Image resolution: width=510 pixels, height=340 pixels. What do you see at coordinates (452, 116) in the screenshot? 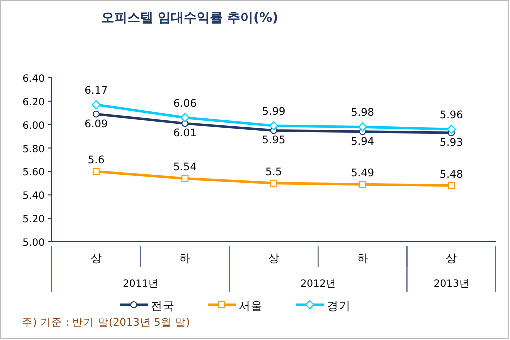
I see `data-label: 5.96` at bounding box center [452, 116].